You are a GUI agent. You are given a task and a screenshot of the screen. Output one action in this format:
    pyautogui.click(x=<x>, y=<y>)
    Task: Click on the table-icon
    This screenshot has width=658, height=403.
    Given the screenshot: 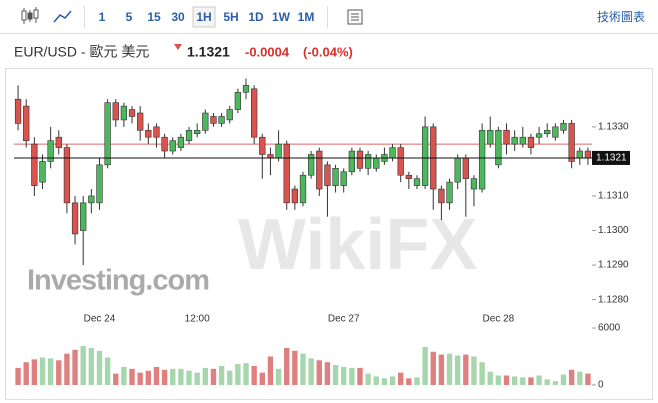 What is the action you would take?
    pyautogui.click(x=355, y=17)
    